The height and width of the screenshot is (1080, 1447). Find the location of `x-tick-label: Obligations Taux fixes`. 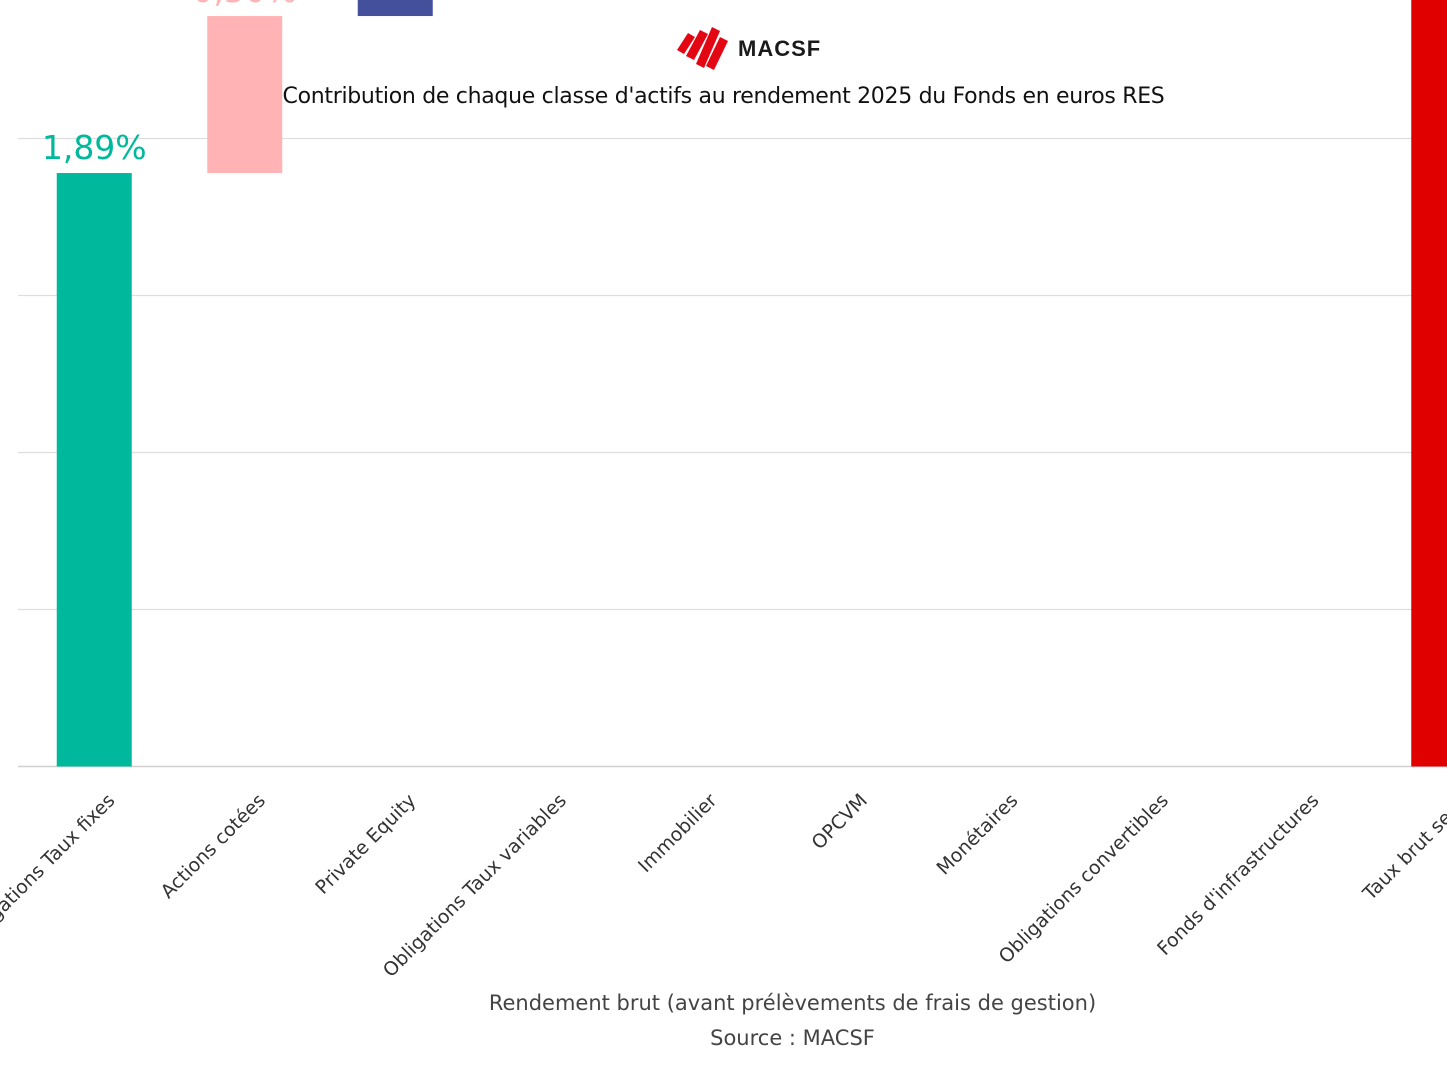

x-tick-label: Obligations Taux fixes is located at coordinates (59, 871).